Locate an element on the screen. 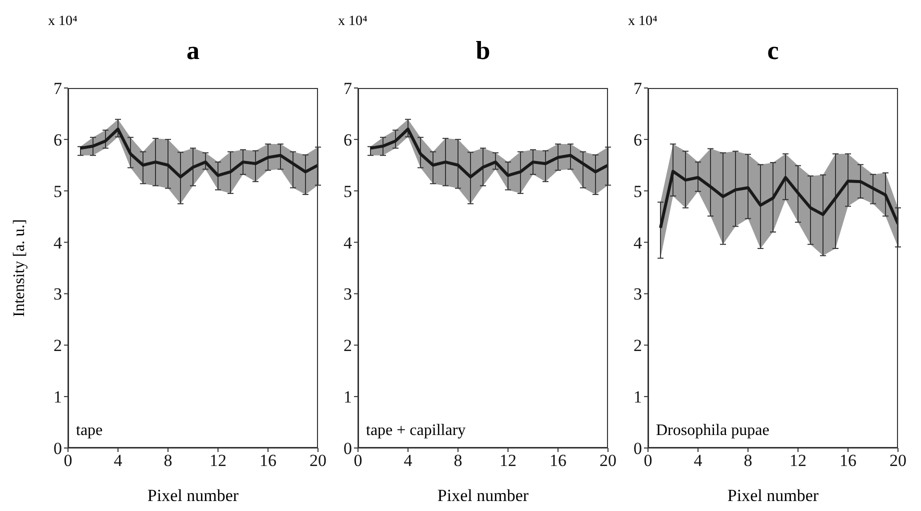  chart-title: a is located at coordinates (193, 51).